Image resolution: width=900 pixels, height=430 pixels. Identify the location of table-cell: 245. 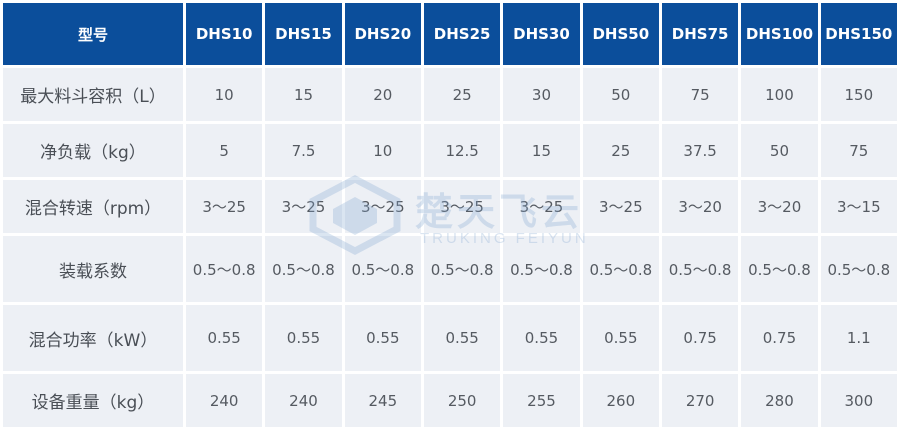
(382, 400).